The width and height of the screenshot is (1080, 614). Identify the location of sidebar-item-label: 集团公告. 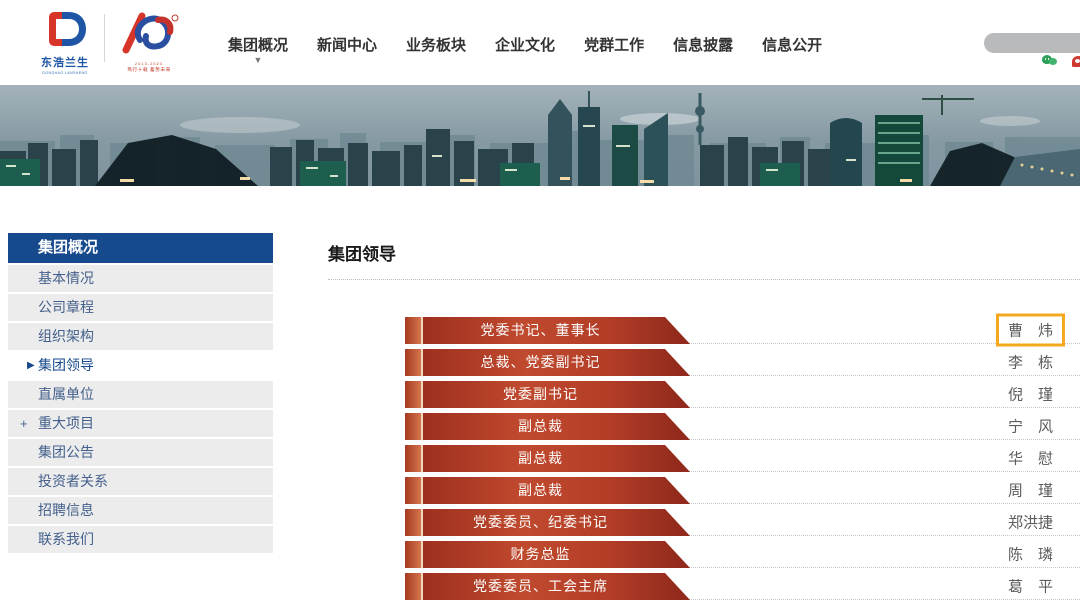
(66, 452).